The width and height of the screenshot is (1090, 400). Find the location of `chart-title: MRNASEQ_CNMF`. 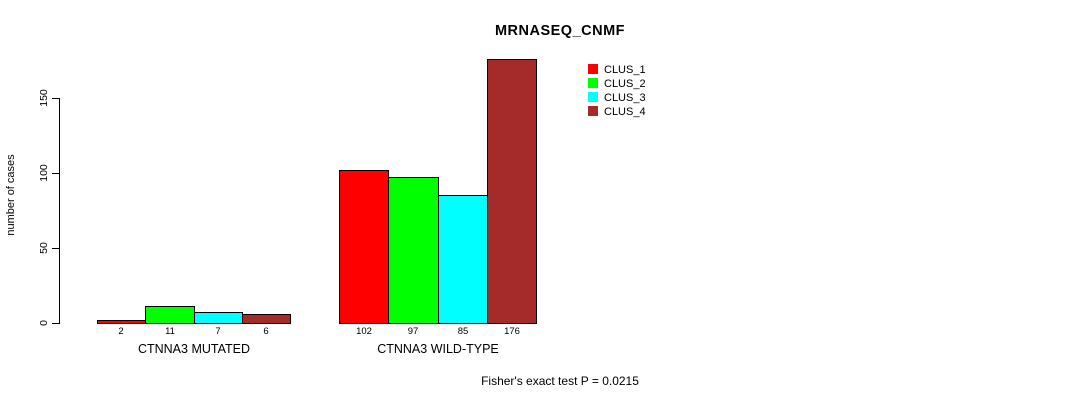

chart-title: MRNASEQ_CNMF is located at coordinates (560, 31).